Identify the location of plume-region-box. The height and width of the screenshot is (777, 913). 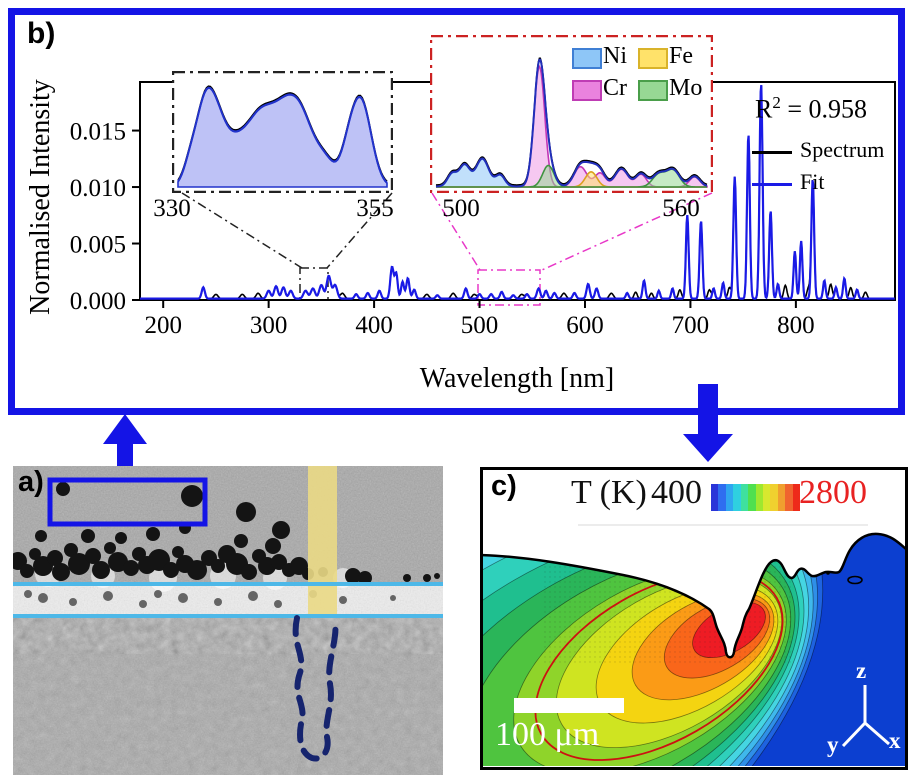
(127, 502).